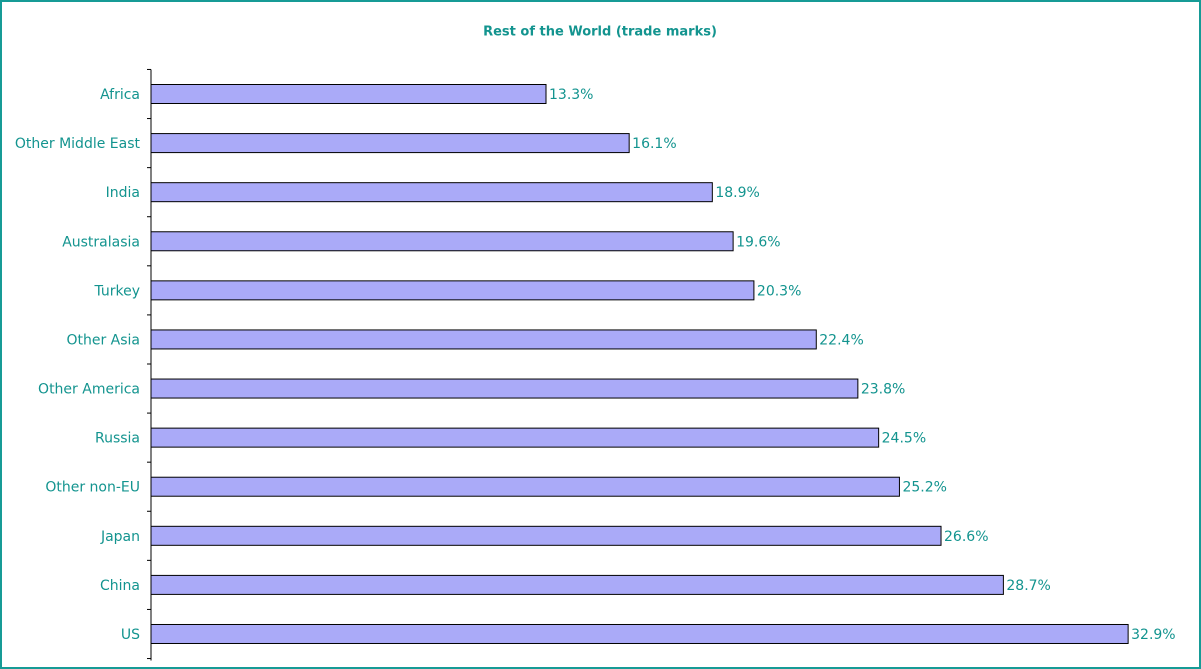 This screenshot has height=669, width=1201. I want to click on value-label: 16.1%, so click(654, 144).